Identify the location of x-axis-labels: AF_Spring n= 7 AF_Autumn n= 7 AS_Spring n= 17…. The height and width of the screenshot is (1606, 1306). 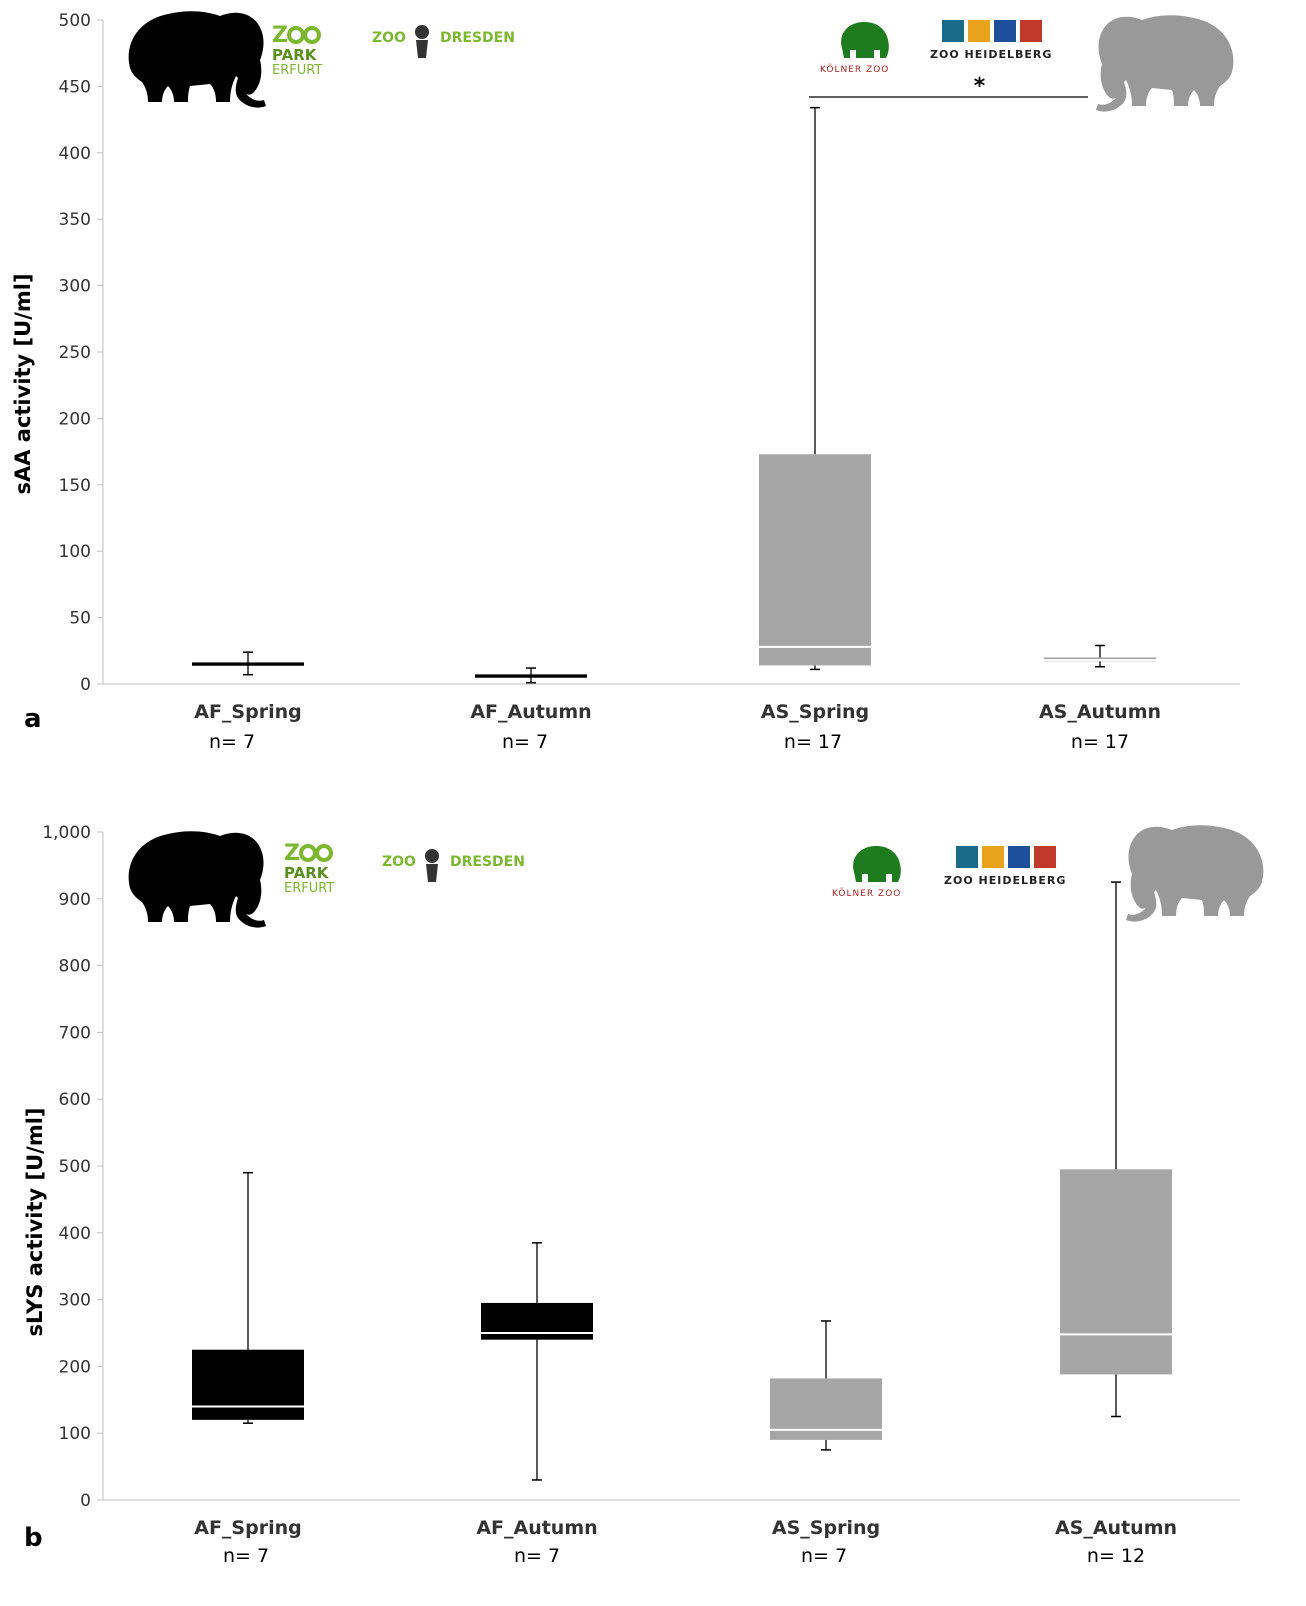
(677, 727).